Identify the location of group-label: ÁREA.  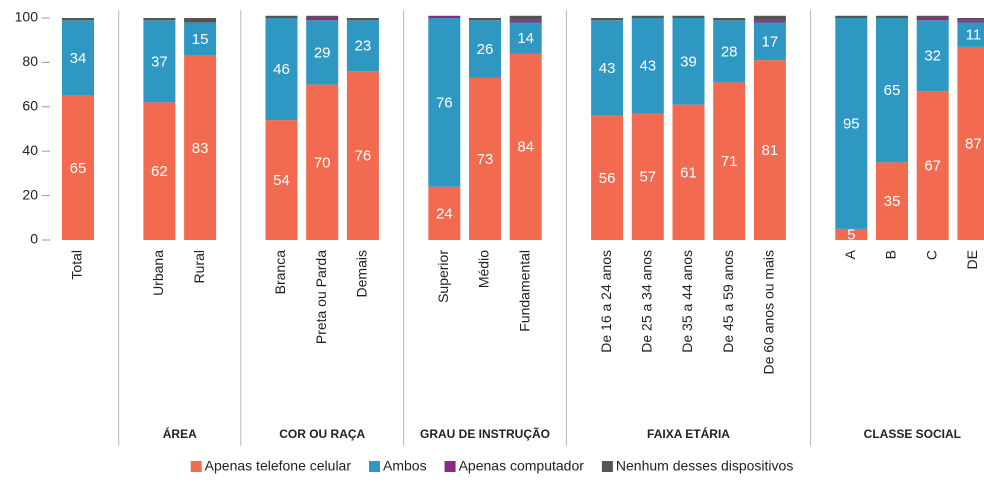
(180, 433).